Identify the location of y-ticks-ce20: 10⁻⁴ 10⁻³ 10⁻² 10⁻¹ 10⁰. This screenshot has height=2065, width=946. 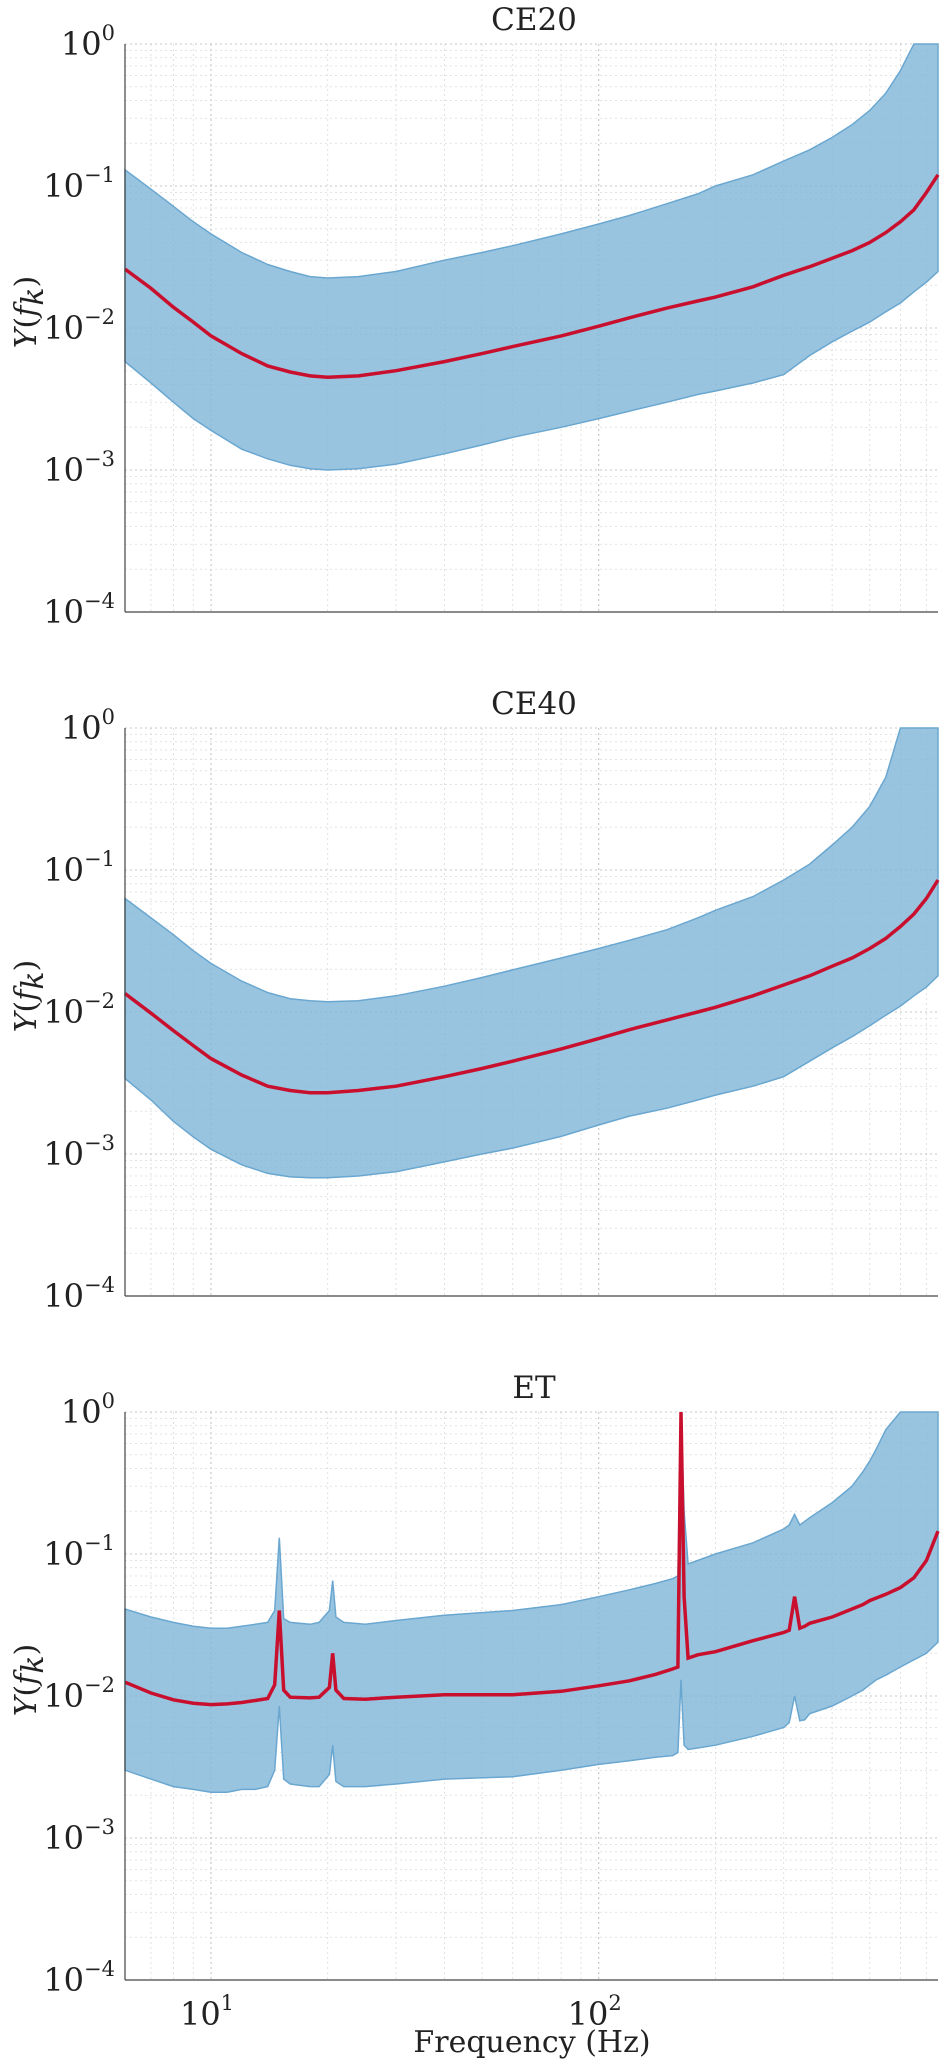
(79, 326).